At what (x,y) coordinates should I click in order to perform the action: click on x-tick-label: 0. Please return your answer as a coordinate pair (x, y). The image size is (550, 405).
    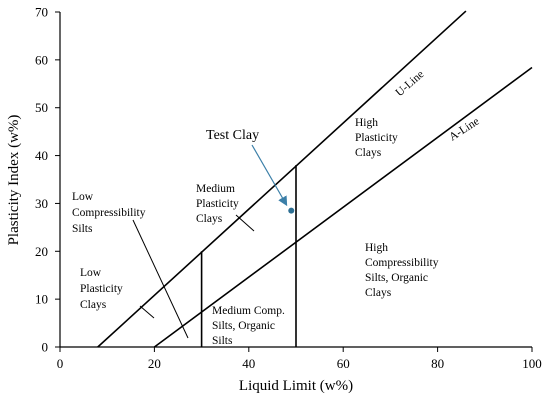
    Looking at the image, I should click on (60, 363).